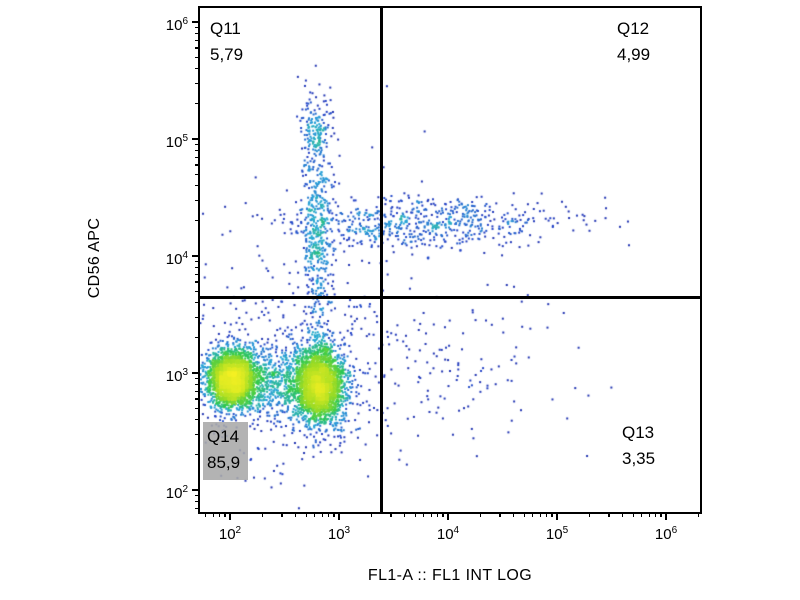 The image size is (800, 600). I want to click on quadrant-q11-name: Q11, so click(225, 28).